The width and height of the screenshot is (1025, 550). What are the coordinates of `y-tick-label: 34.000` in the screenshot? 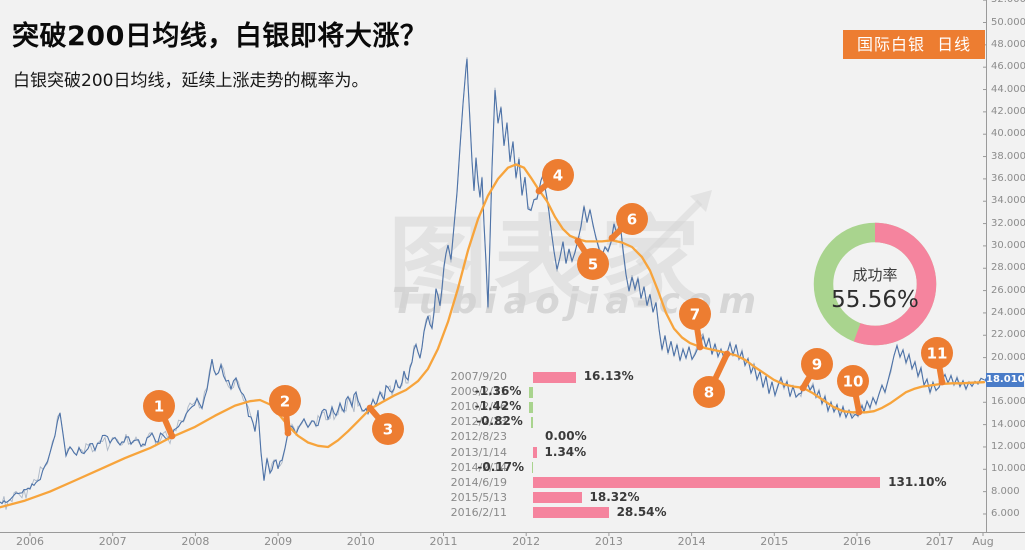 It's located at (1008, 201).